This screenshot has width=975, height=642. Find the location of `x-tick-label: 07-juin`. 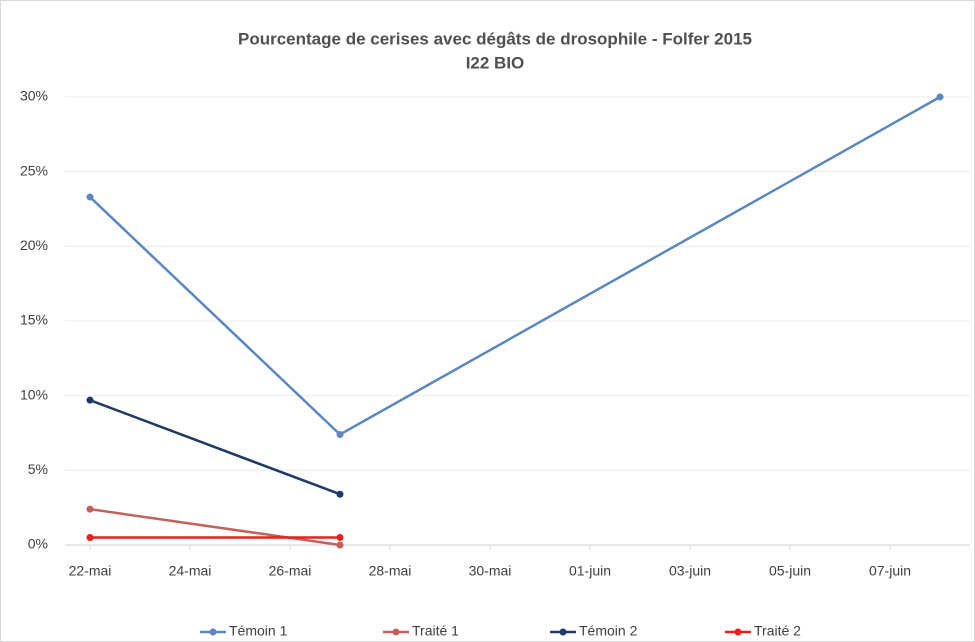

x-tick-label: 07-juin is located at coordinates (890, 571).